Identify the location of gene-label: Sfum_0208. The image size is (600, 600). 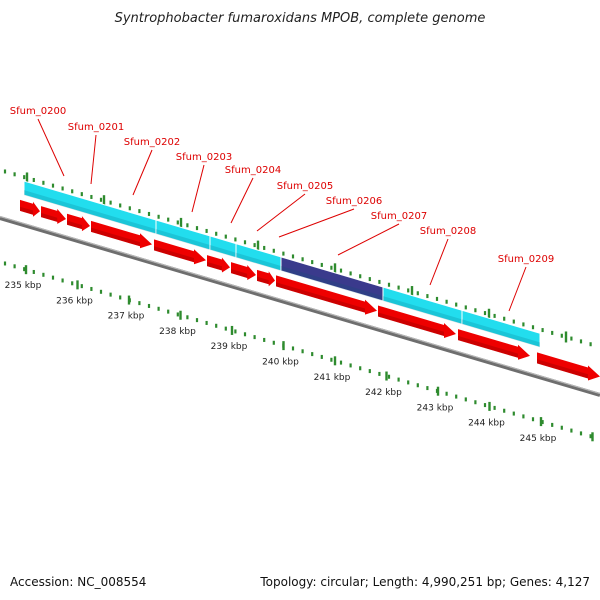
(448, 231).